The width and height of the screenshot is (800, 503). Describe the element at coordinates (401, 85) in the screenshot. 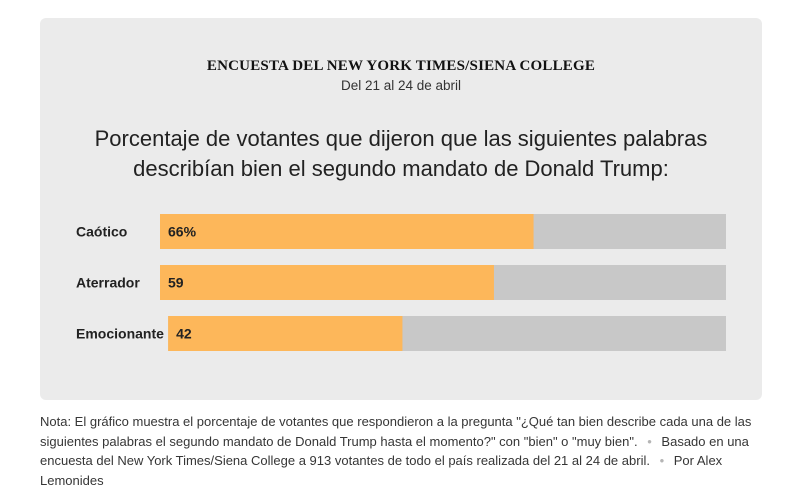

I see `survey-dates: Del 21 al 24 de abril` at that location.